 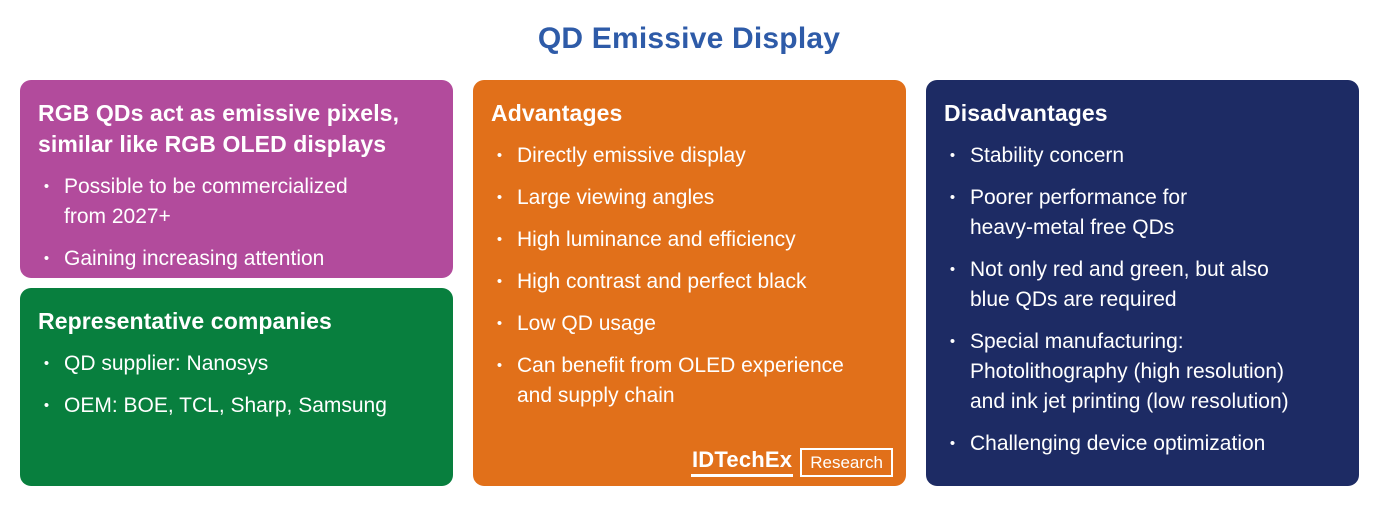 I want to click on panel-advantages-heading: Advantages, so click(x=557, y=113).